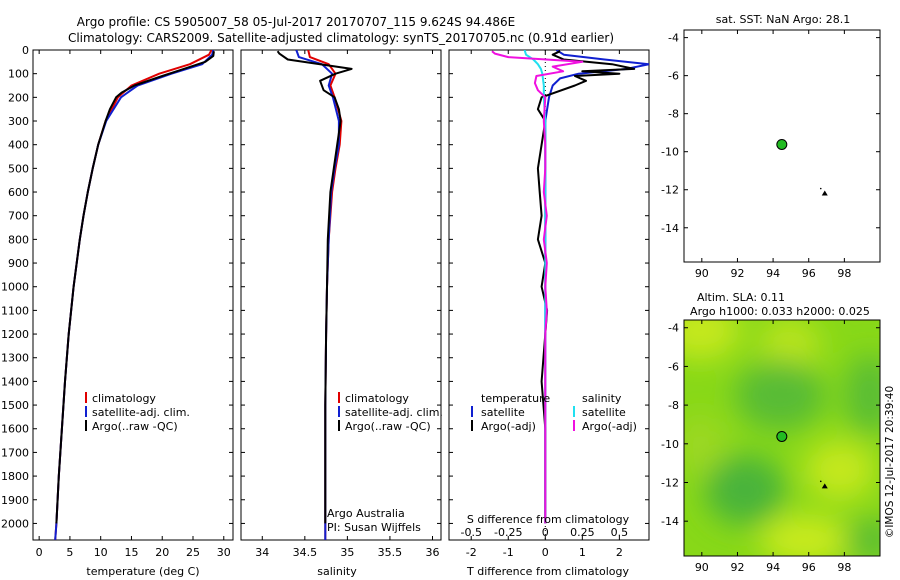 This screenshot has height=580, width=900. Describe the element at coordinates (193, 552) in the screenshot. I see `temperature-xtick-label: 25` at that location.